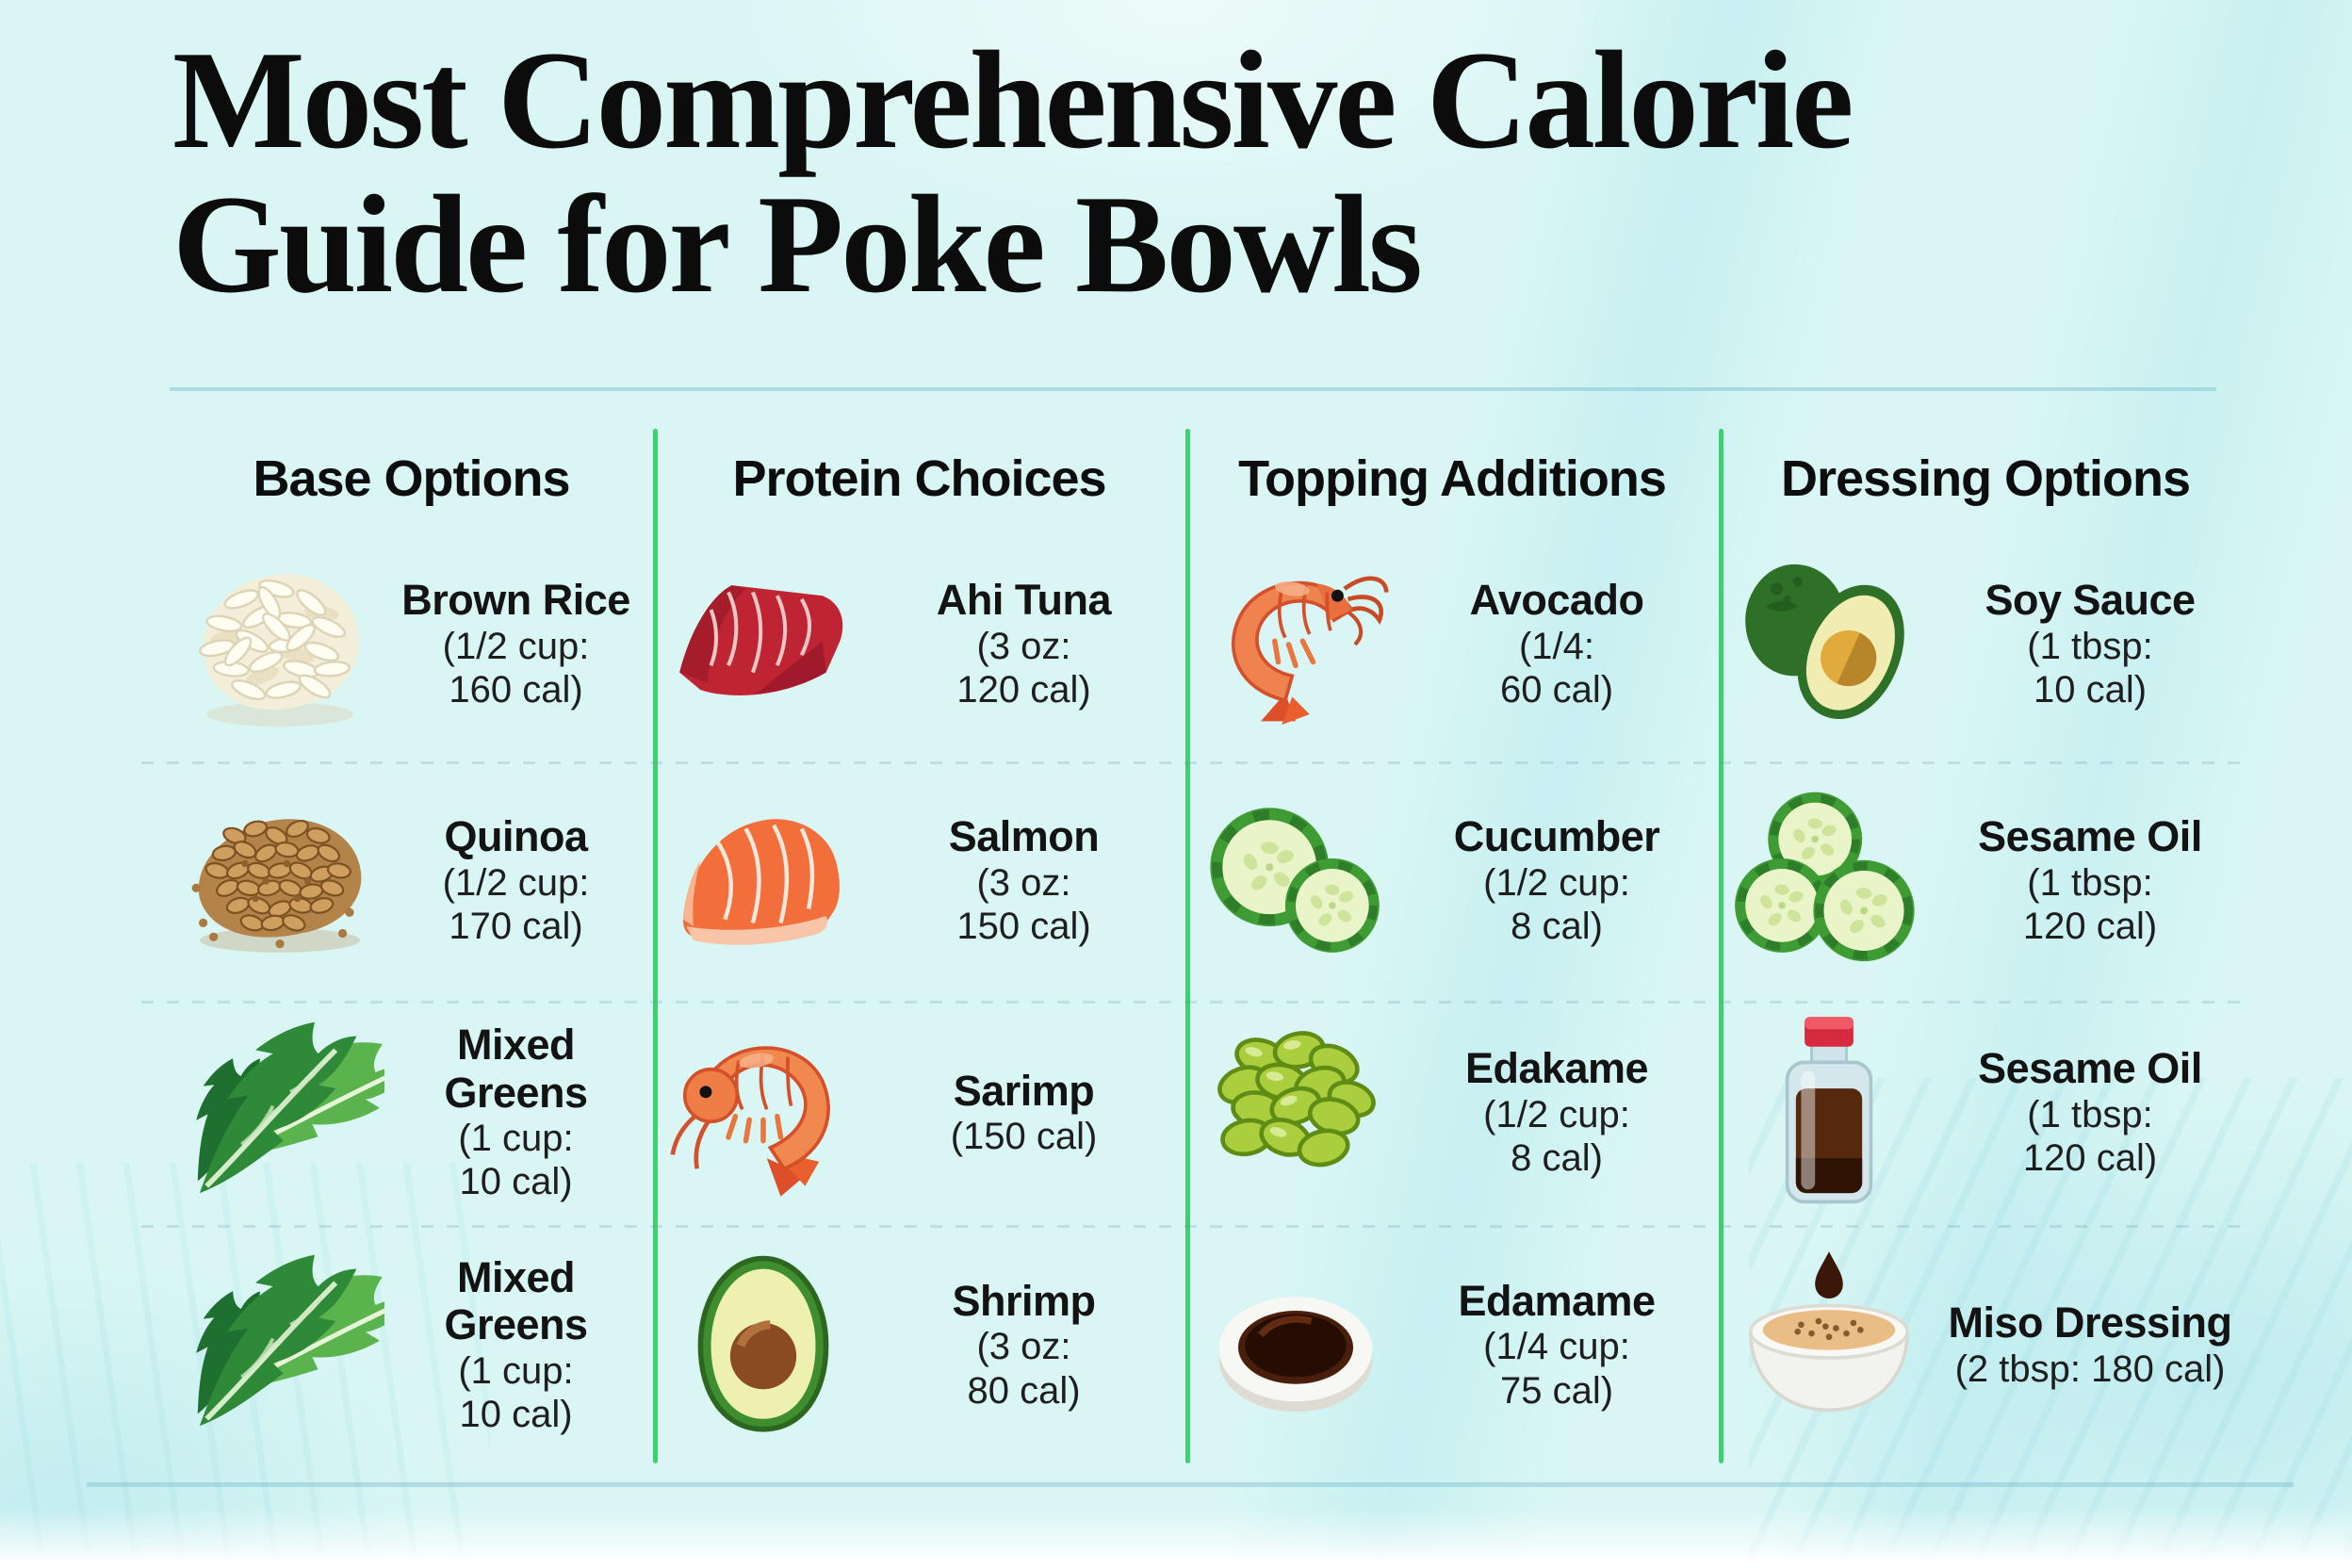 The height and width of the screenshot is (1568, 2352). Describe the element at coordinates (1024, 1091) in the screenshot. I see `item-name: Sarimp` at that location.